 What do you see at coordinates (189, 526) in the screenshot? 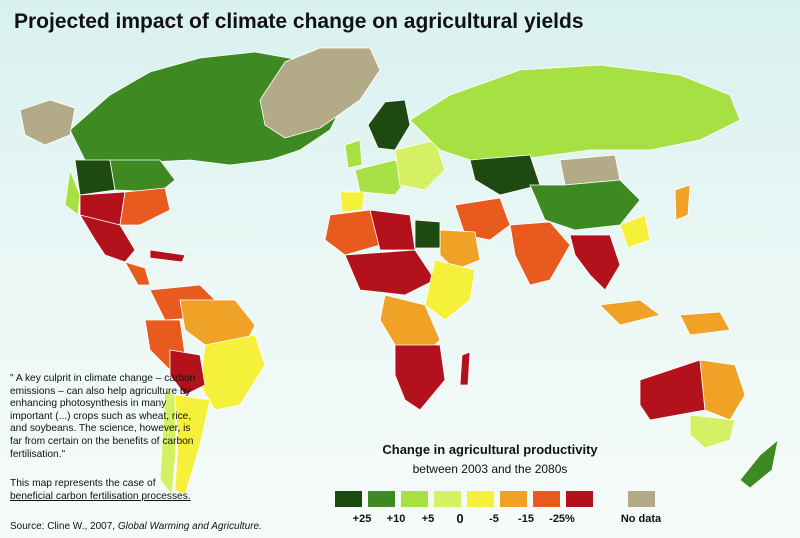
I see `source-work: Global Warming and Agriculture.` at bounding box center [189, 526].